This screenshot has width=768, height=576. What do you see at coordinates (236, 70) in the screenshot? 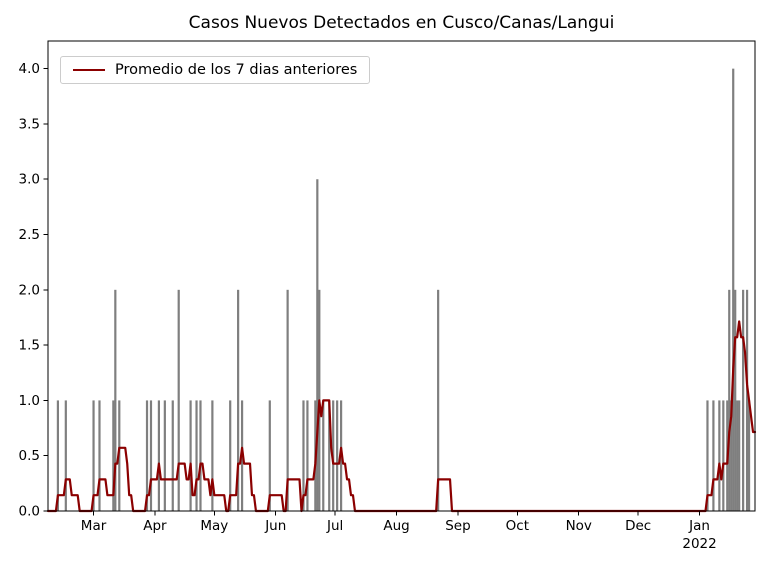
I see `legend-label: Promedio de los 7 dias anteriores` at bounding box center [236, 70].